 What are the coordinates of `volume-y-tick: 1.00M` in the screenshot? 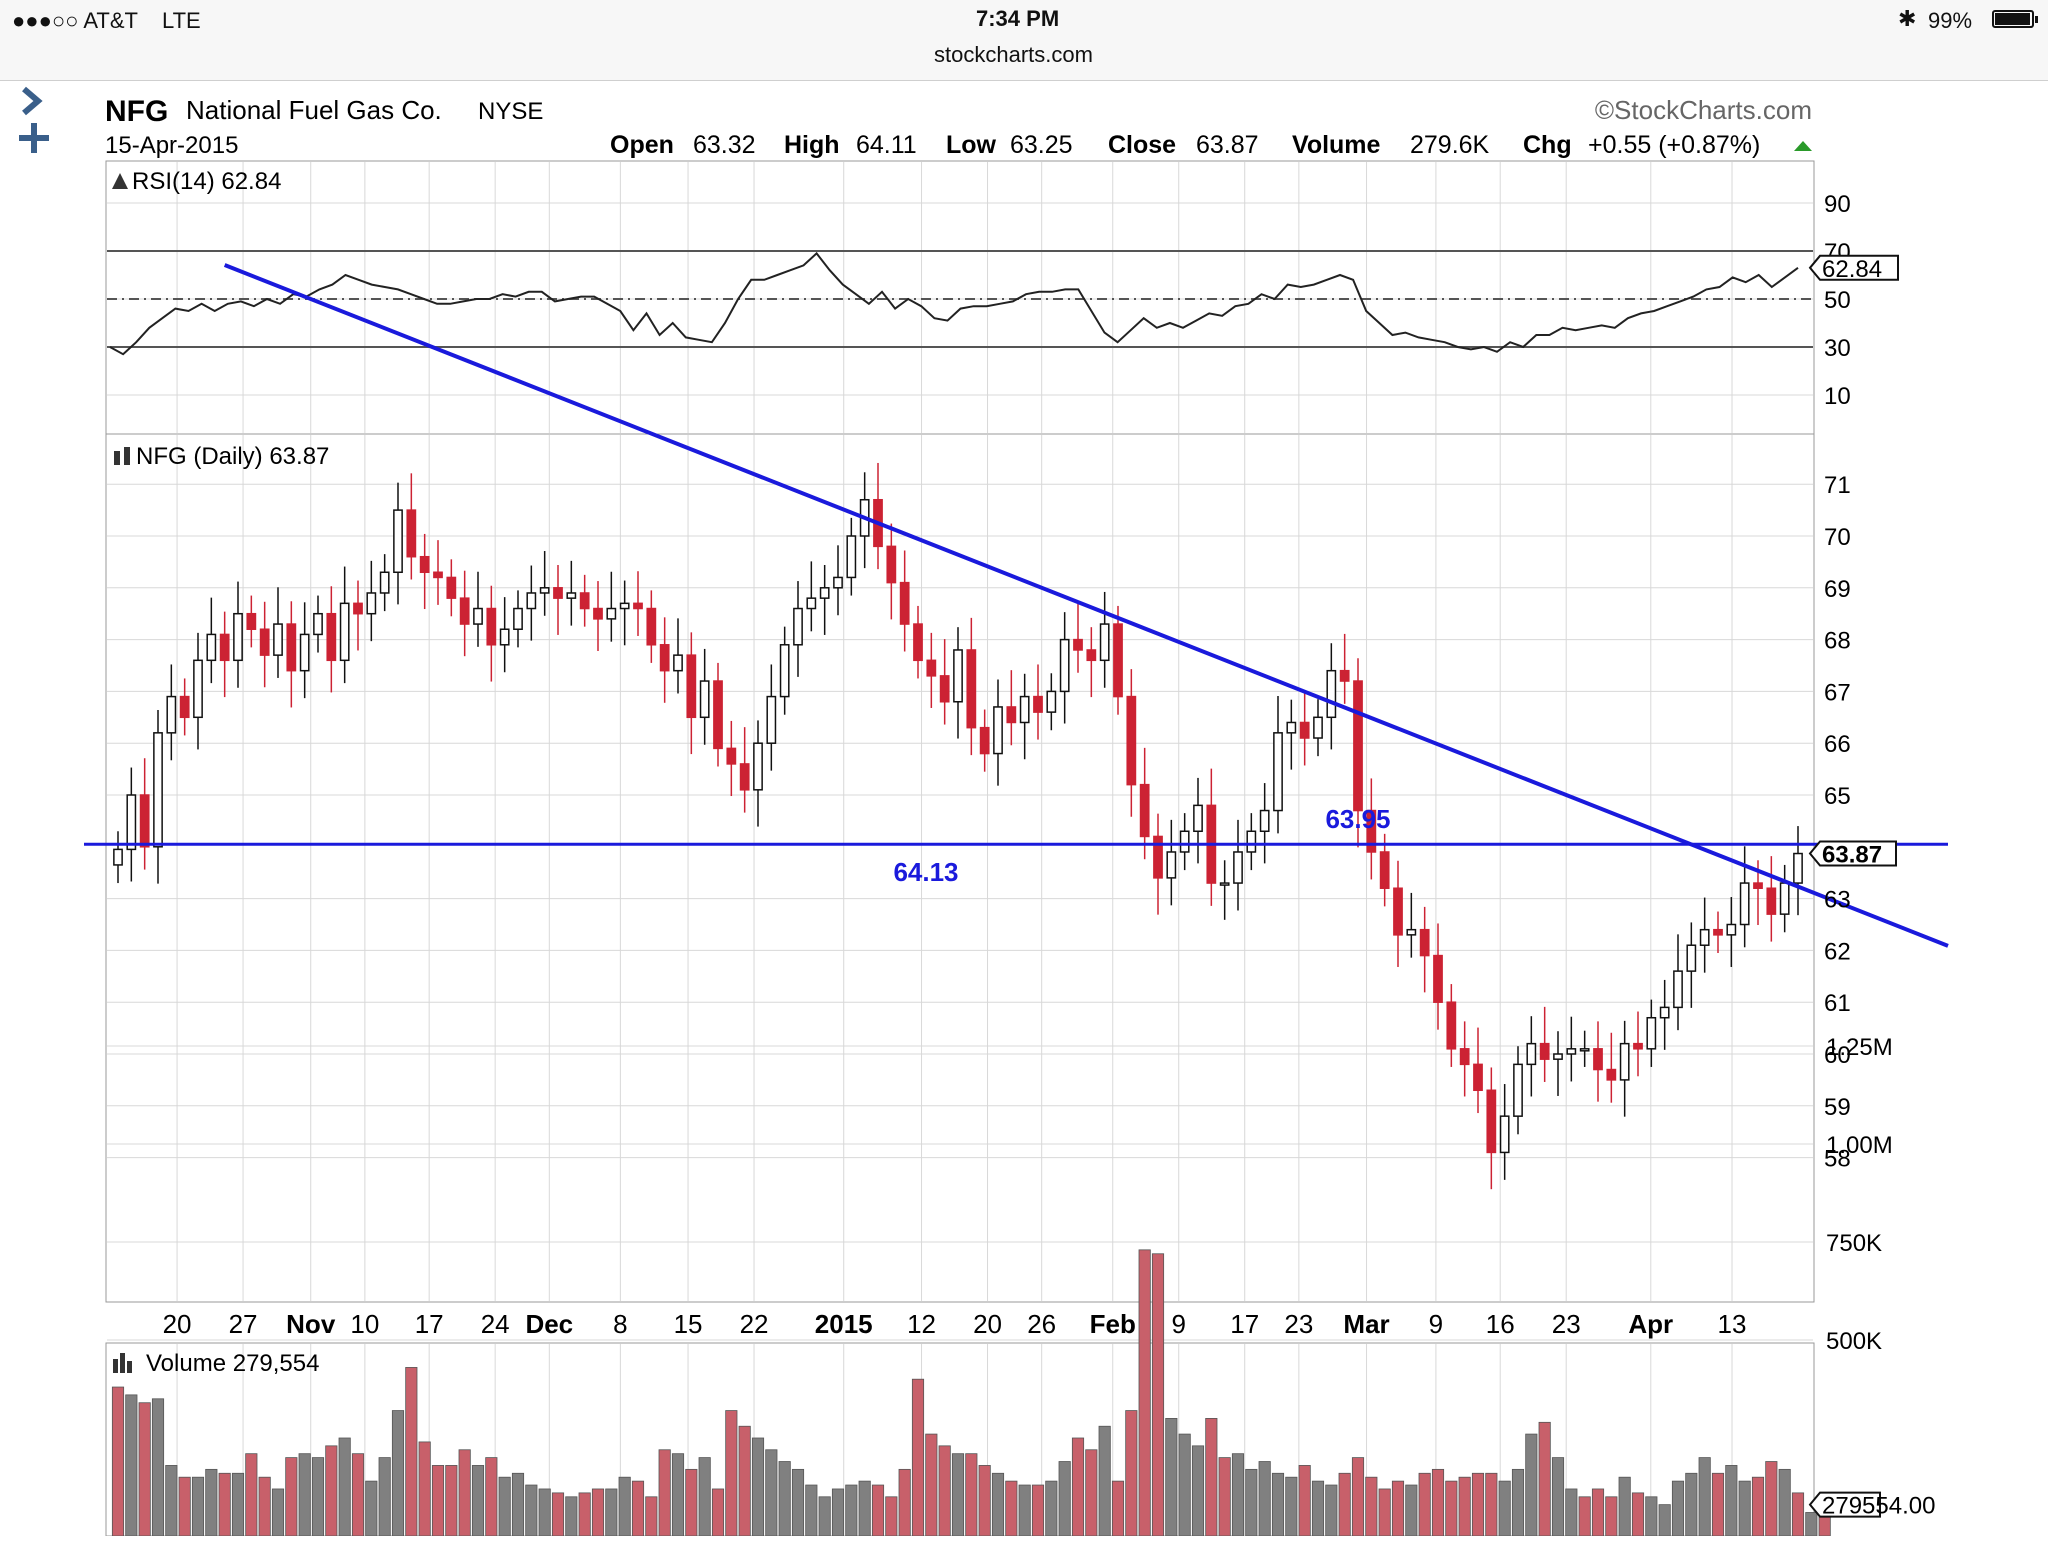 It's located at (1859, 1145).